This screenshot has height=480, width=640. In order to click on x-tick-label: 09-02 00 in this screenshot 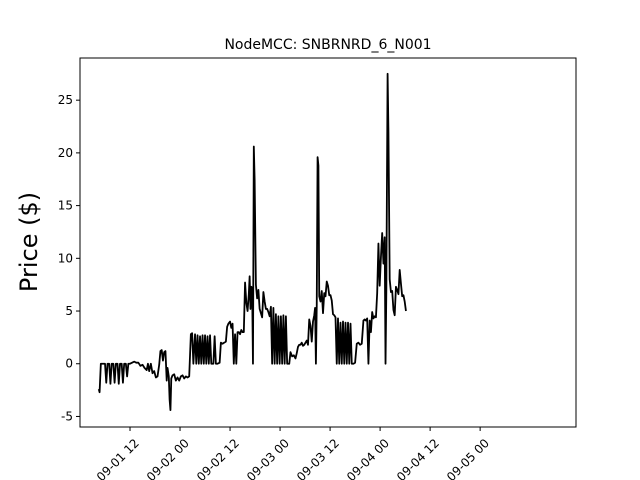, I will do `click(168, 458)`.